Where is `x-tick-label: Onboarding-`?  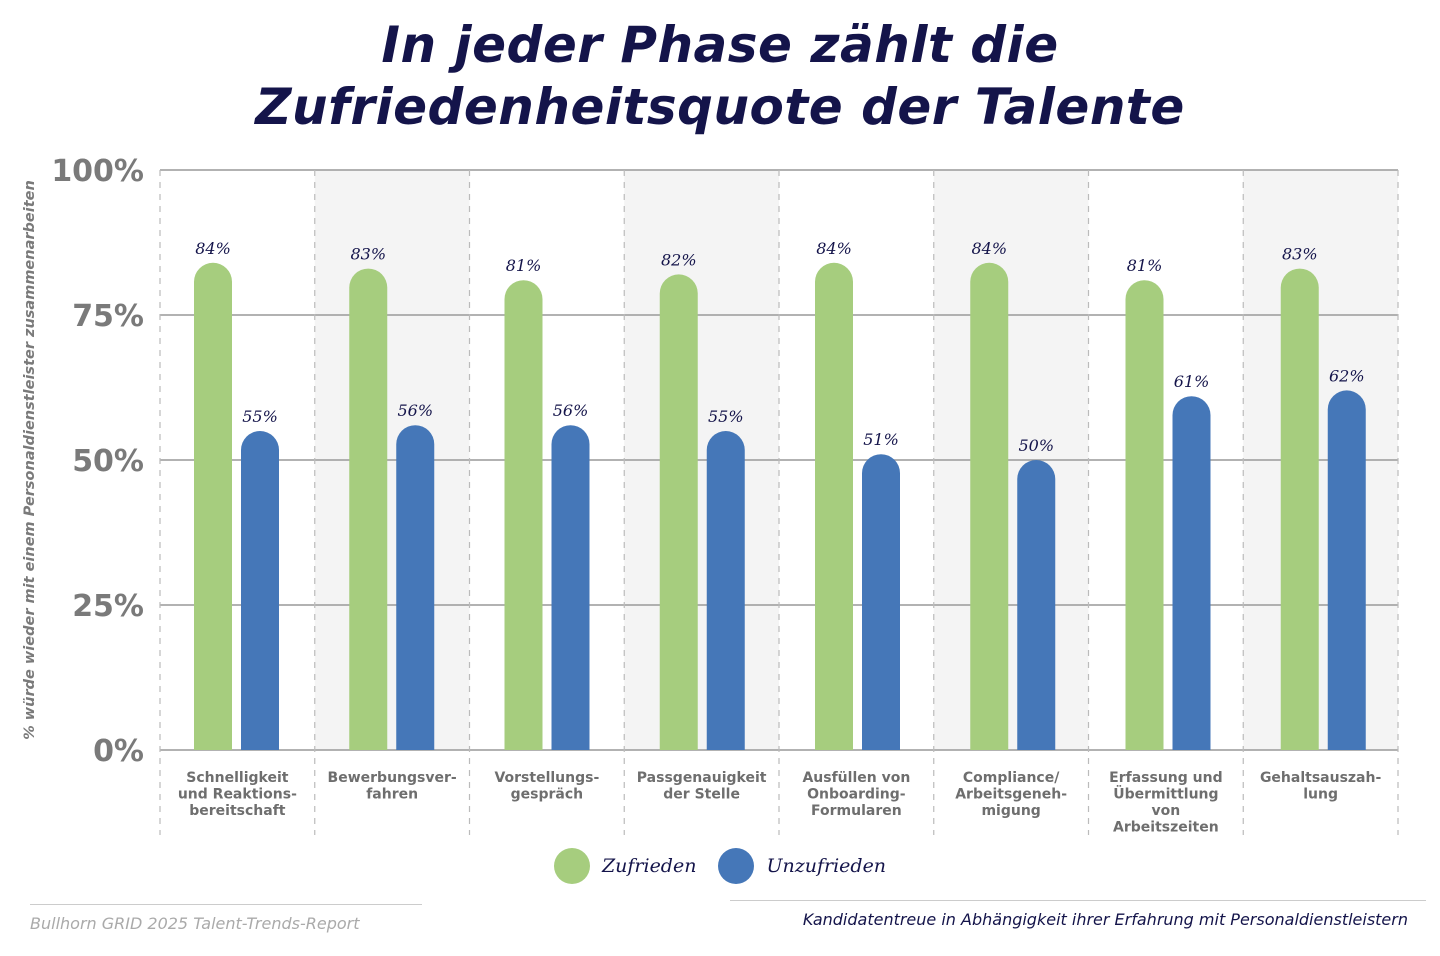 x-tick-label: Onboarding- is located at coordinates (856, 795).